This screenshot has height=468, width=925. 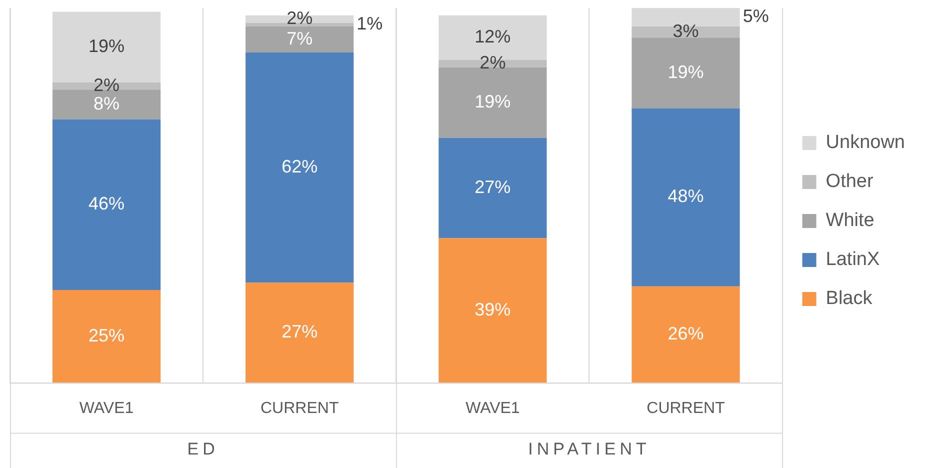 I want to click on data-label: 26%, so click(x=686, y=334).